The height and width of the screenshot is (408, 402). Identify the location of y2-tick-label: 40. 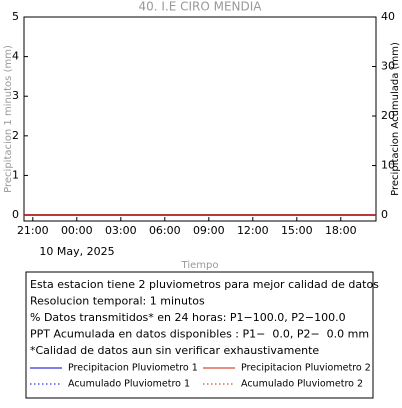
(388, 16).